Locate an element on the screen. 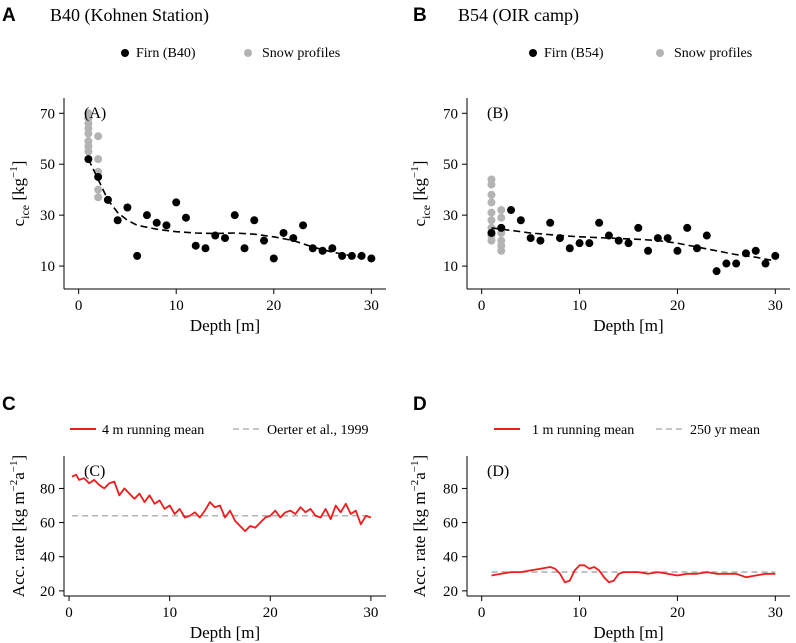 This screenshot has width=796, height=643. panel-tag: (D) is located at coordinates (498, 471).